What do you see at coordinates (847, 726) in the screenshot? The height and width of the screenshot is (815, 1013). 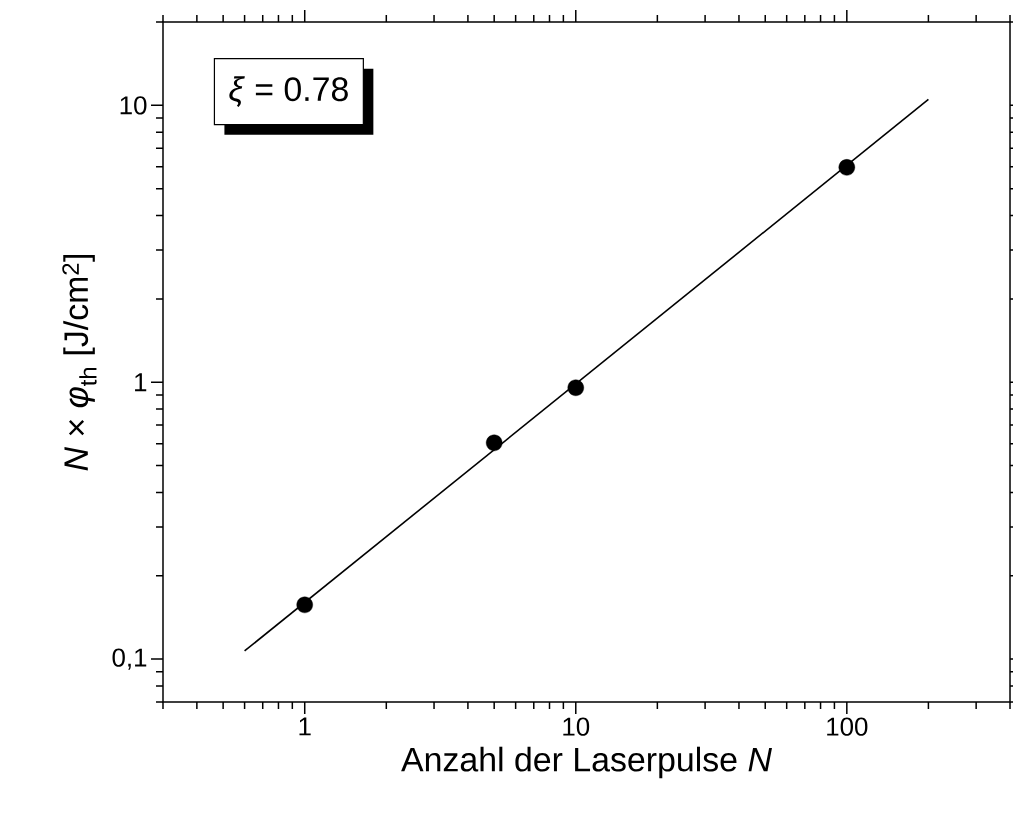 I see `x-tick-label: 100` at bounding box center [847, 726].